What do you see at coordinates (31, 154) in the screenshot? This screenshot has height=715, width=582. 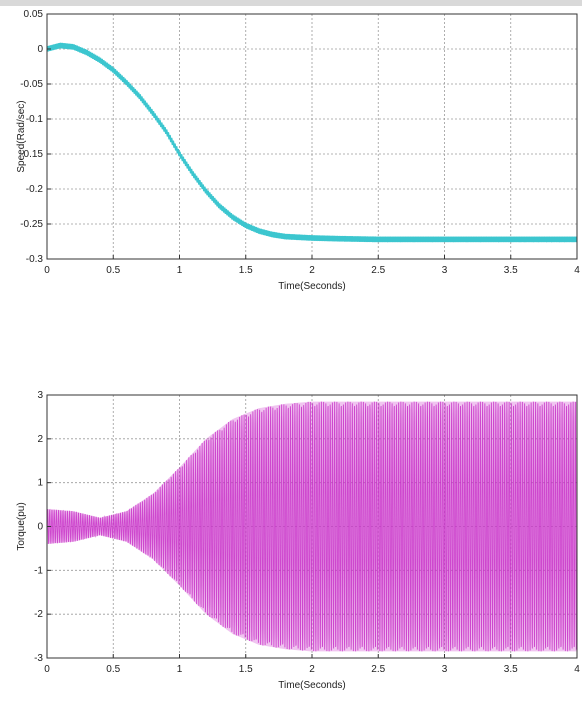 I see `y-tick-label: -0.15` at bounding box center [31, 154].